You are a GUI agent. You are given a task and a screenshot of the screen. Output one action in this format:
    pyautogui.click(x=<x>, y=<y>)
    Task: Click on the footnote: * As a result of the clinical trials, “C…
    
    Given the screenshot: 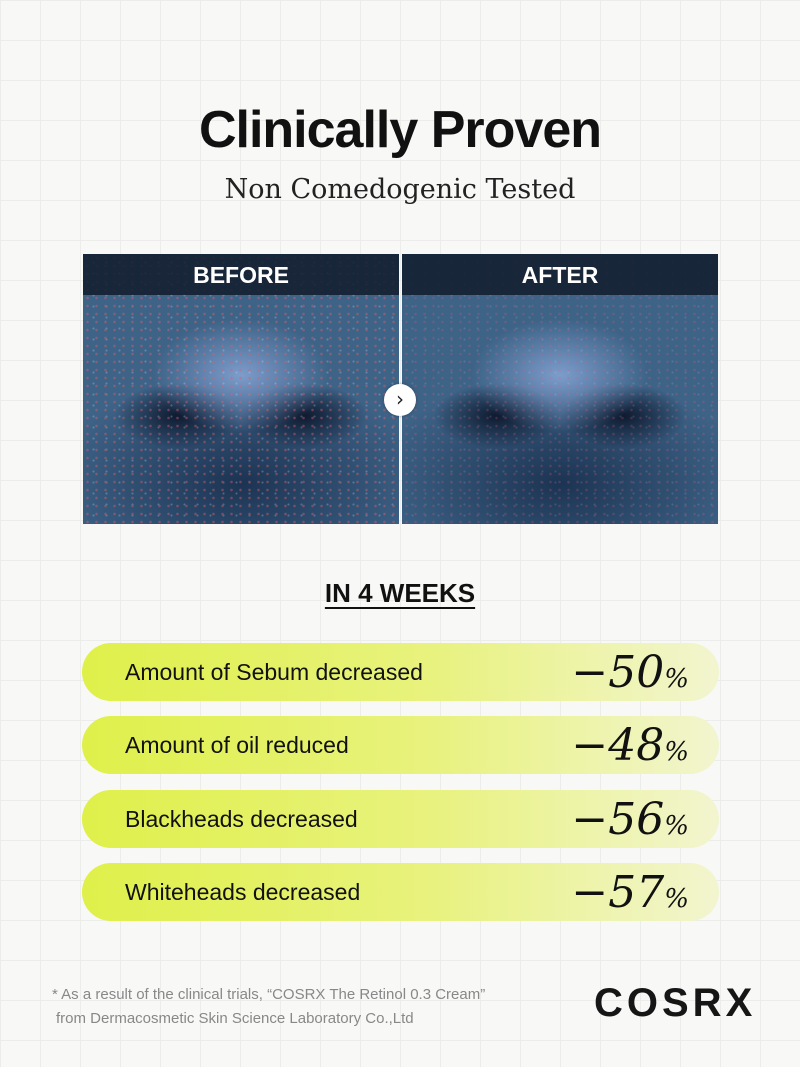 What is the action you would take?
    pyautogui.click(x=269, y=1006)
    